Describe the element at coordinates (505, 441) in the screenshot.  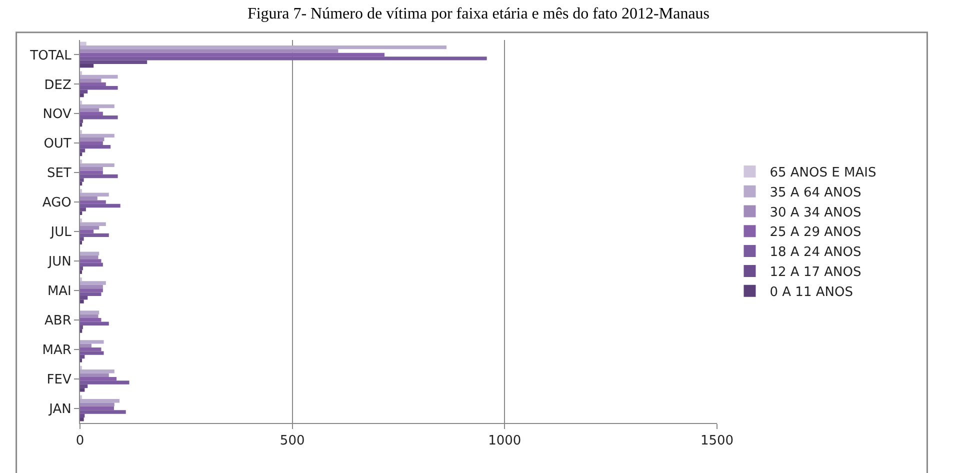
I see `x-tick-label: 1000` at that location.